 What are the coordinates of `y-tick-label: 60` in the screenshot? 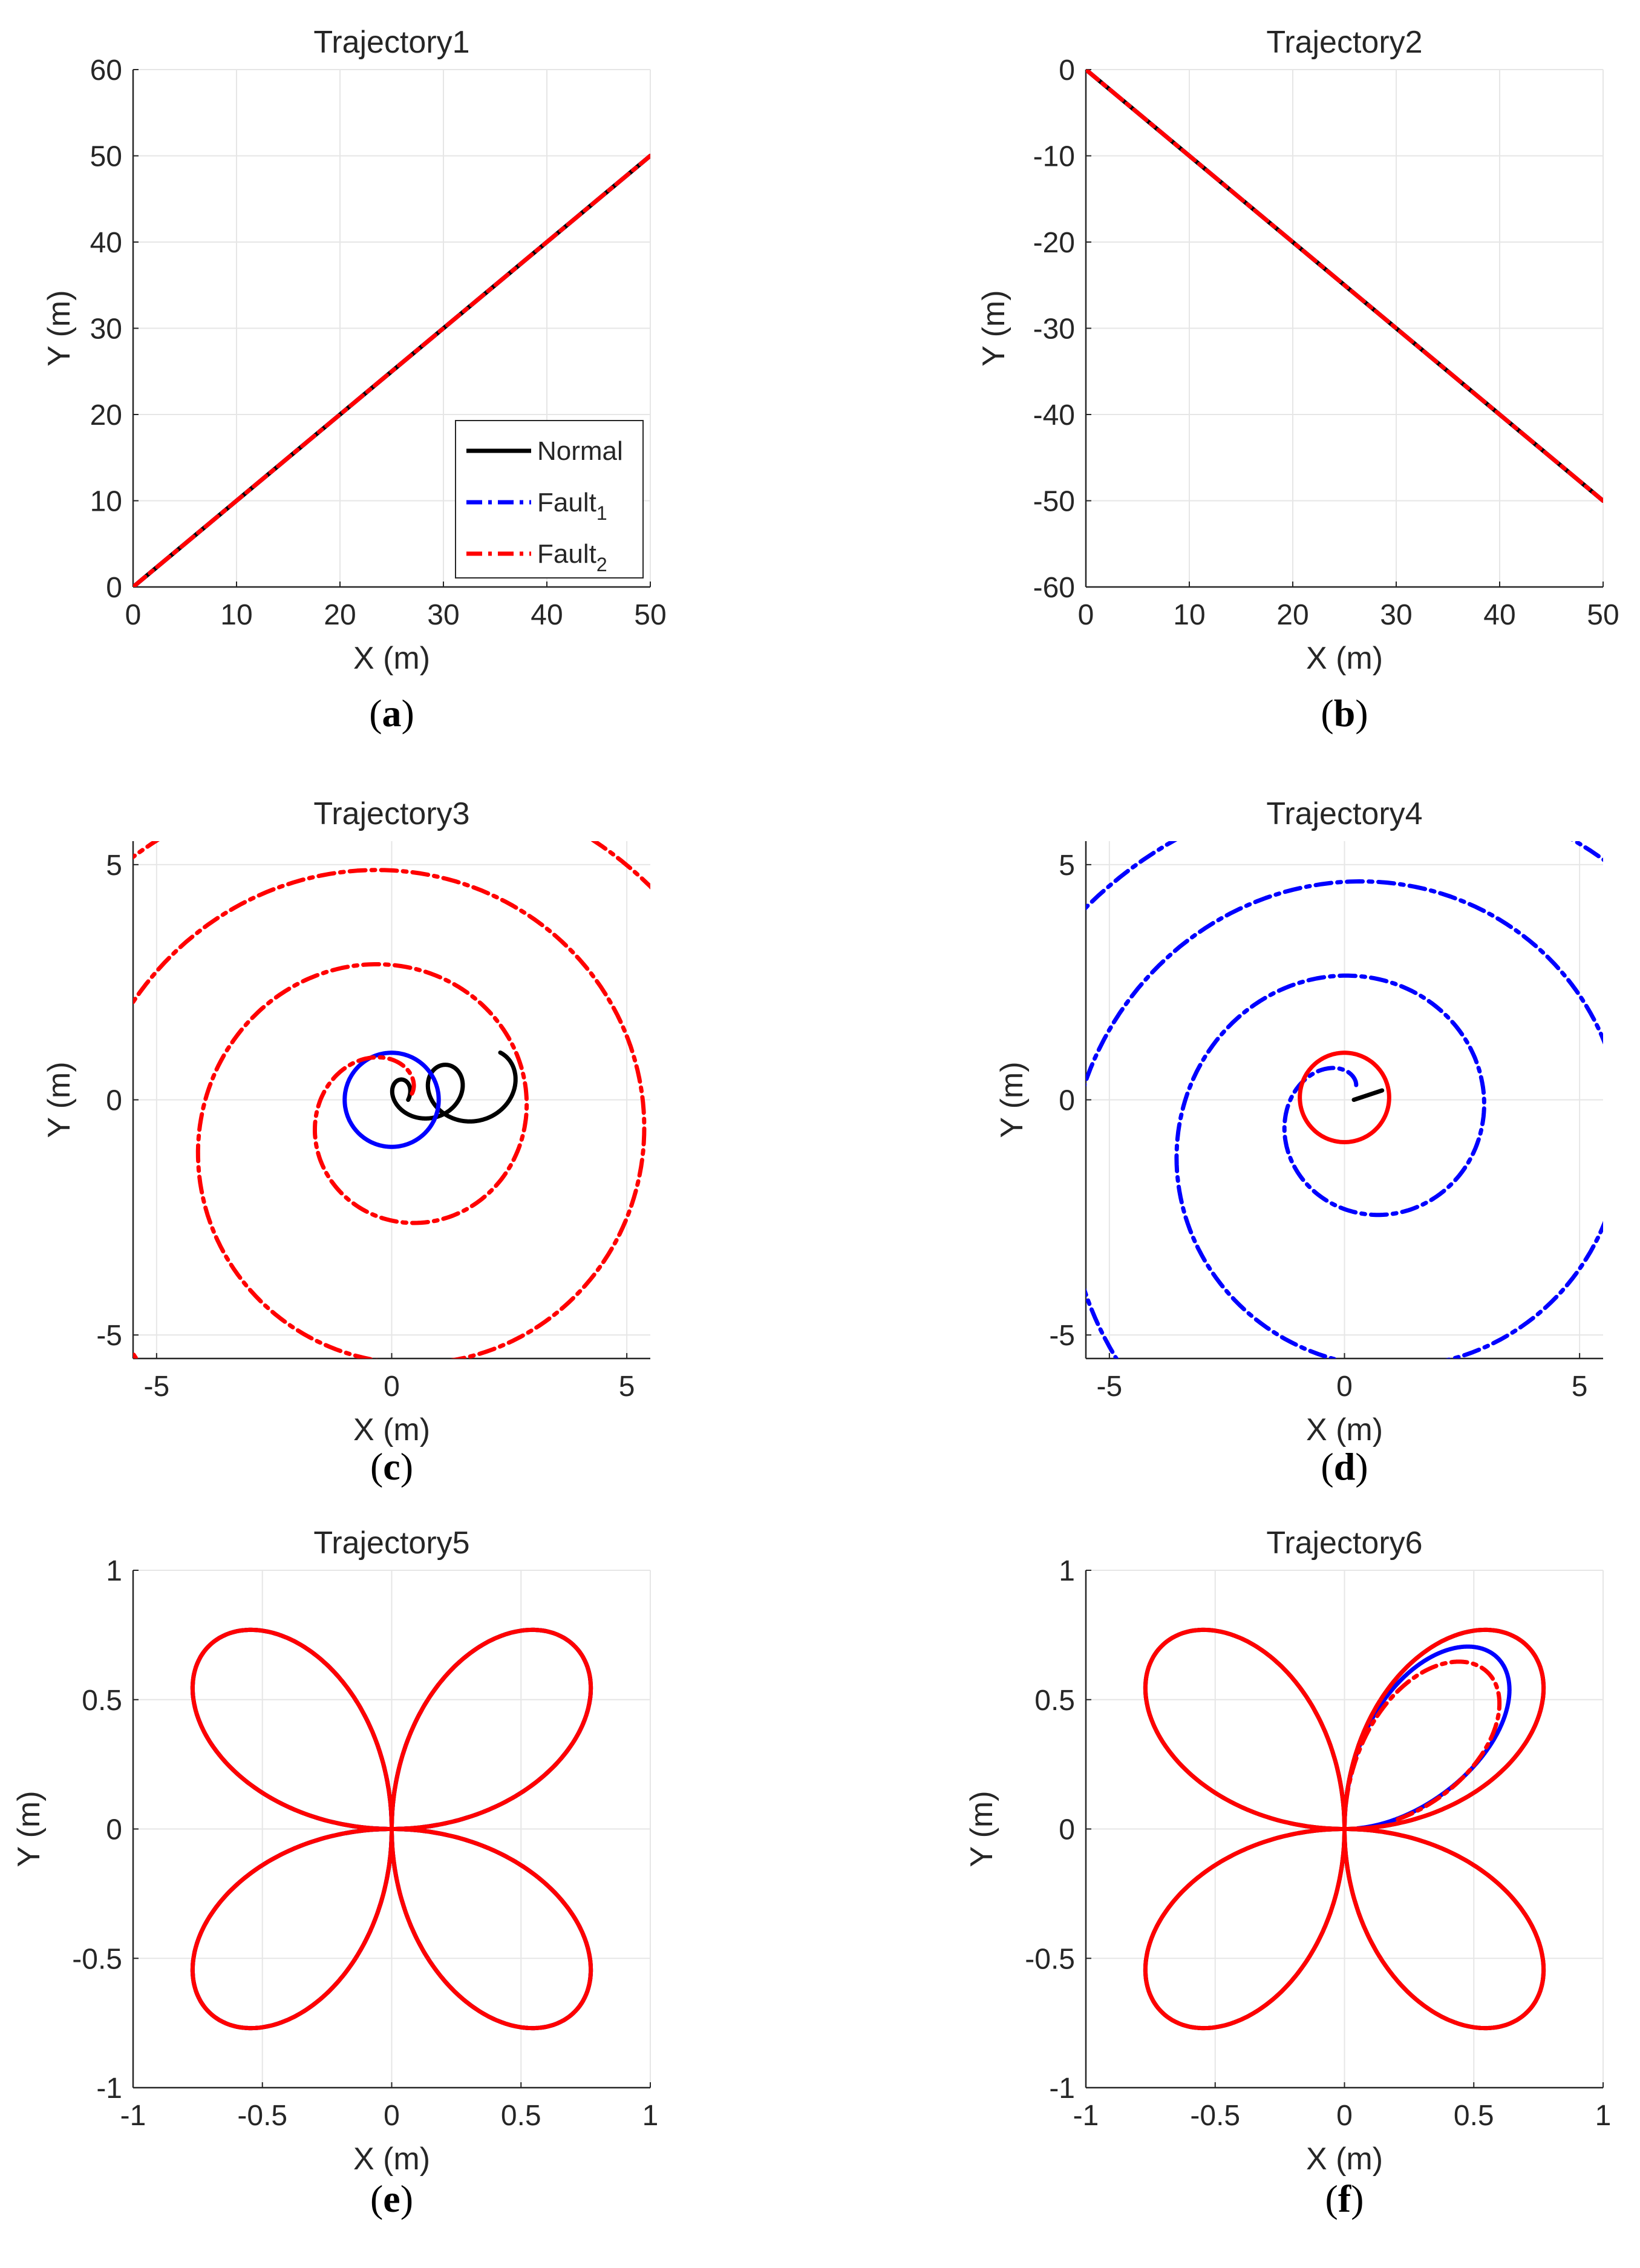 It's located at (106, 71).